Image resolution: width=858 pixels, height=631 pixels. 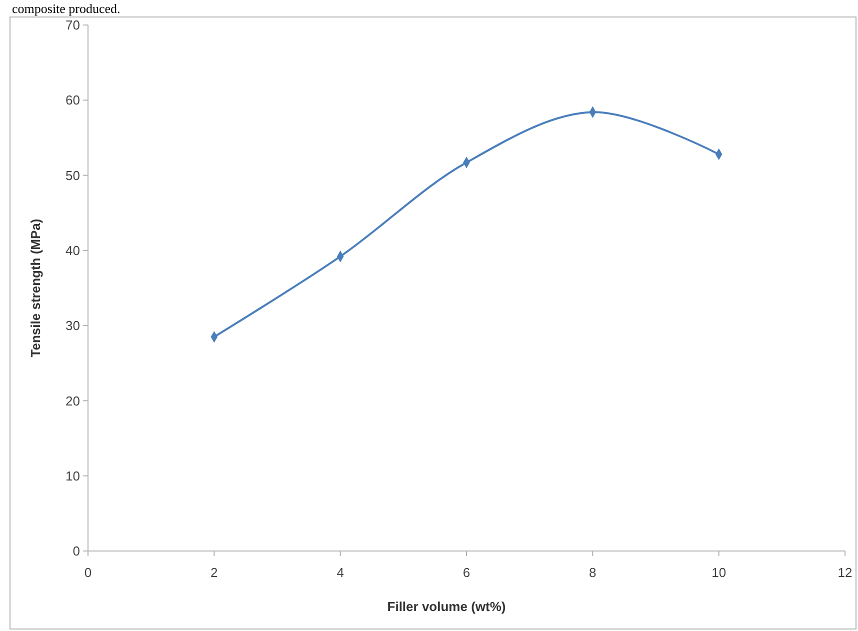 What do you see at coordinates (73, 250) in the screenshot?
I see `y-tick-label: 40` at bounding box center [73, 250].